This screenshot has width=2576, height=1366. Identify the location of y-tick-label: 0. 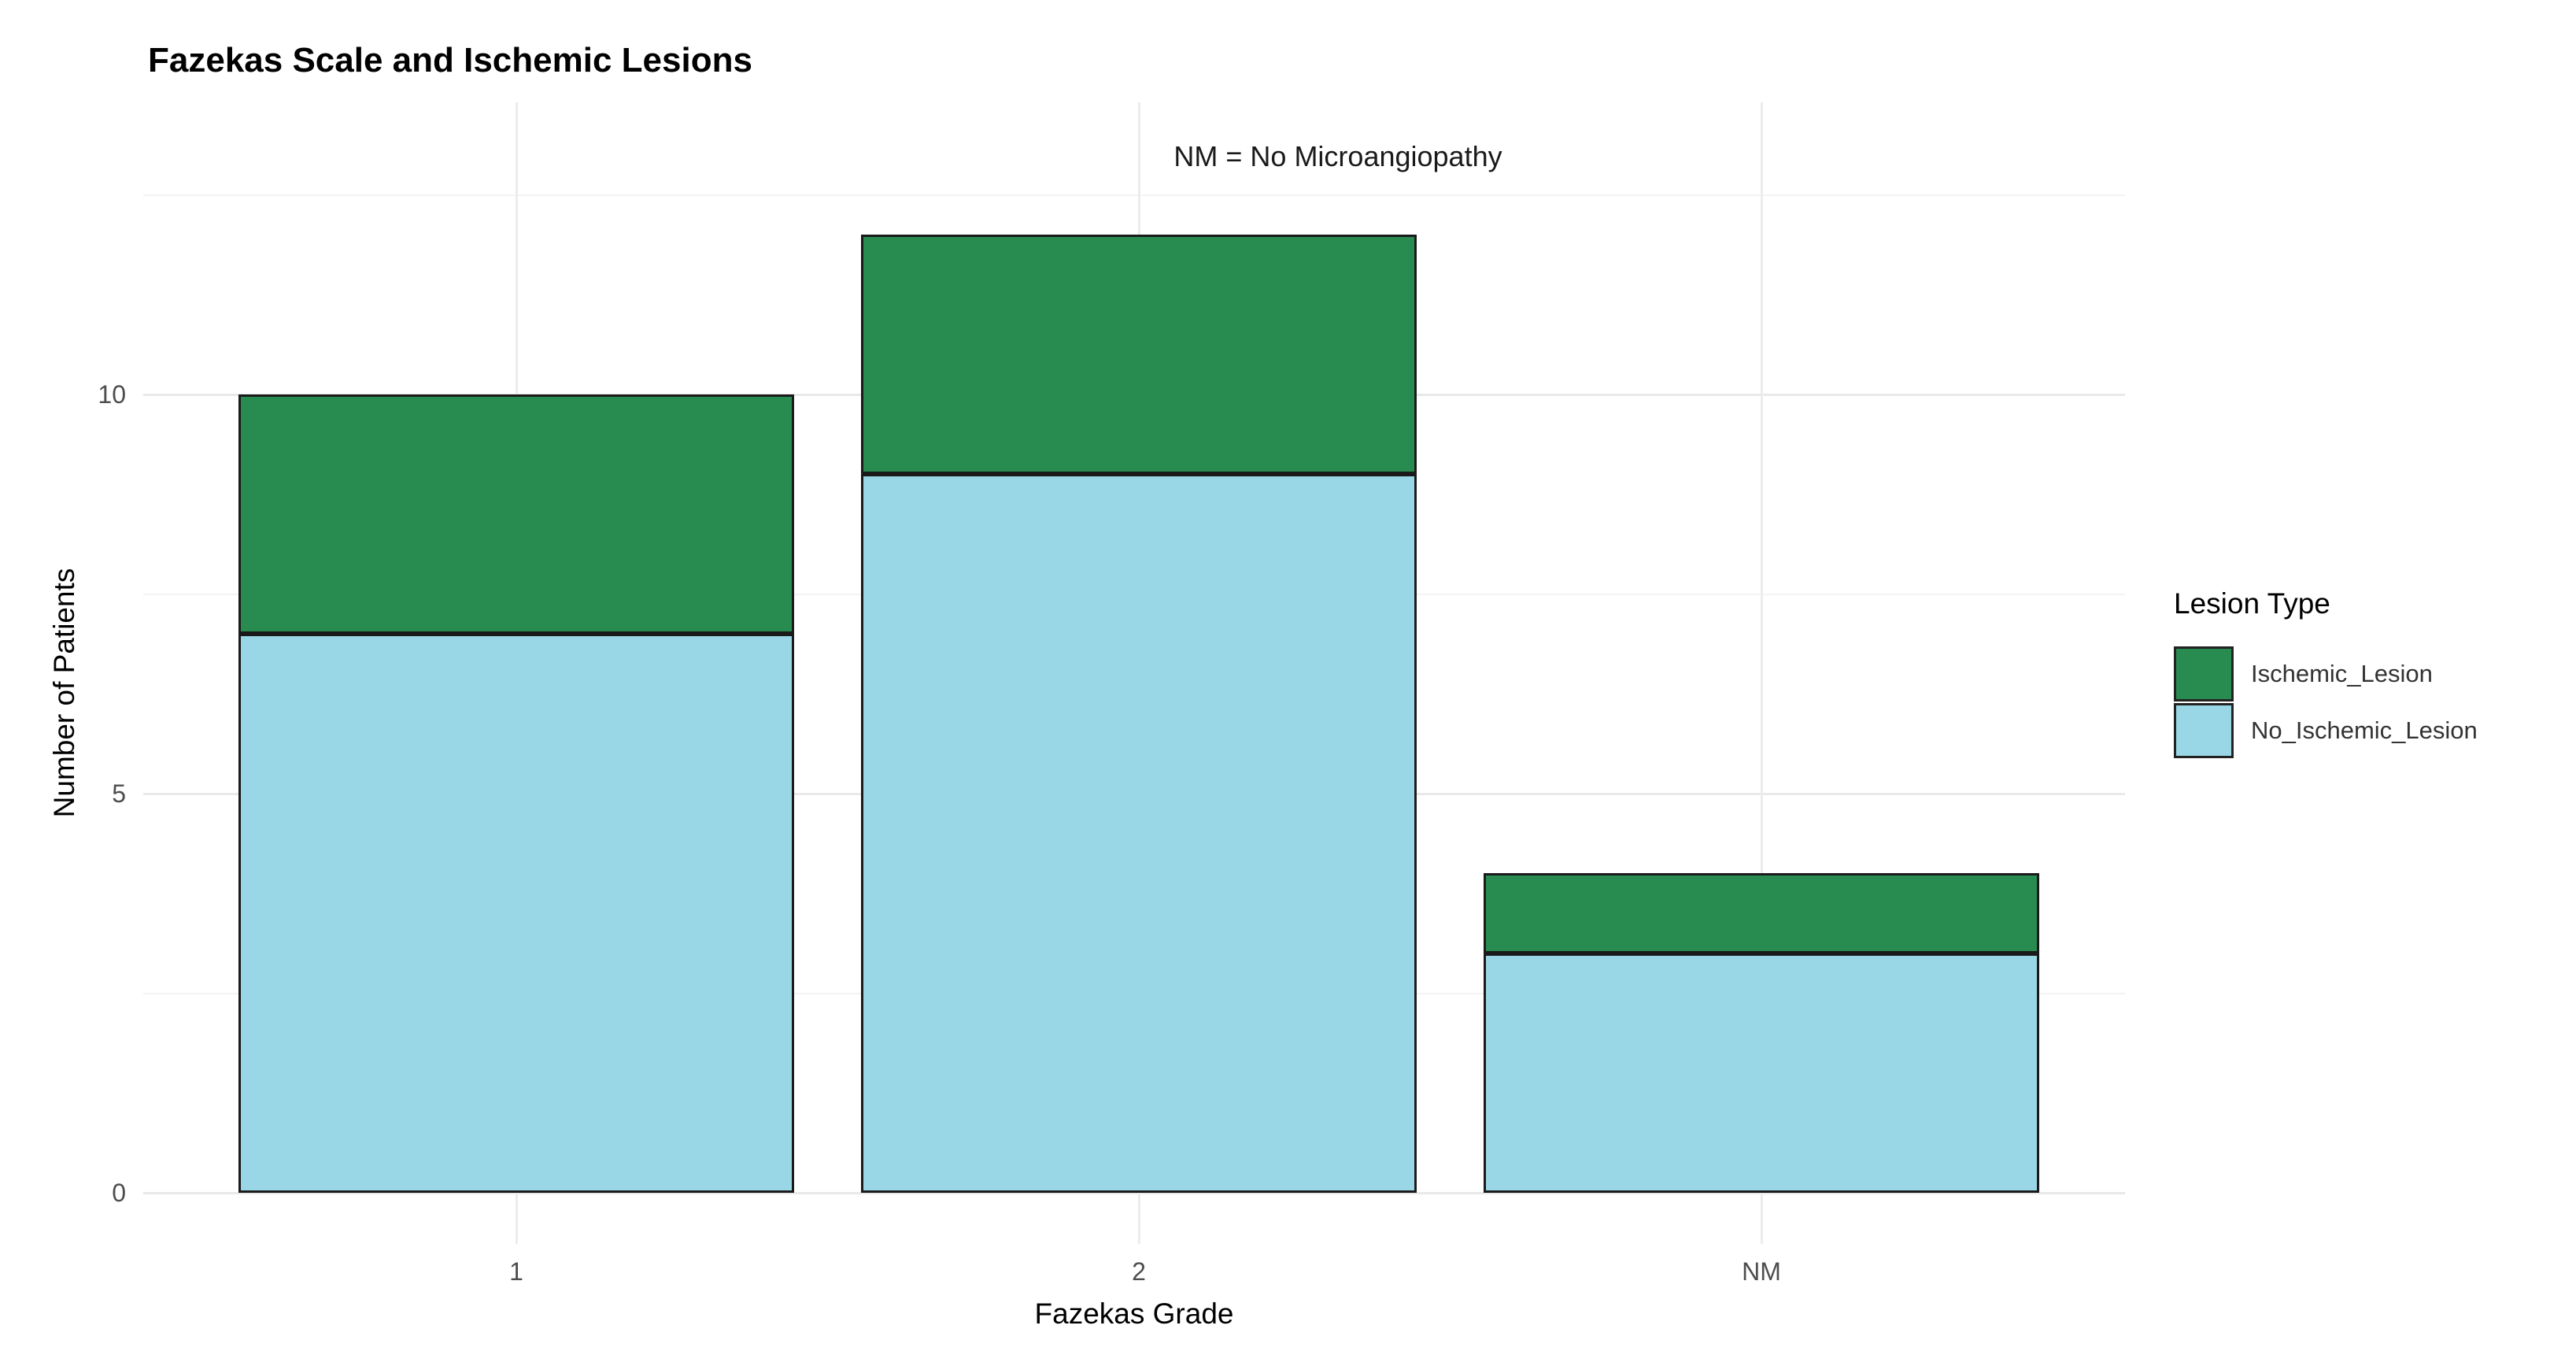
(119, 1193).